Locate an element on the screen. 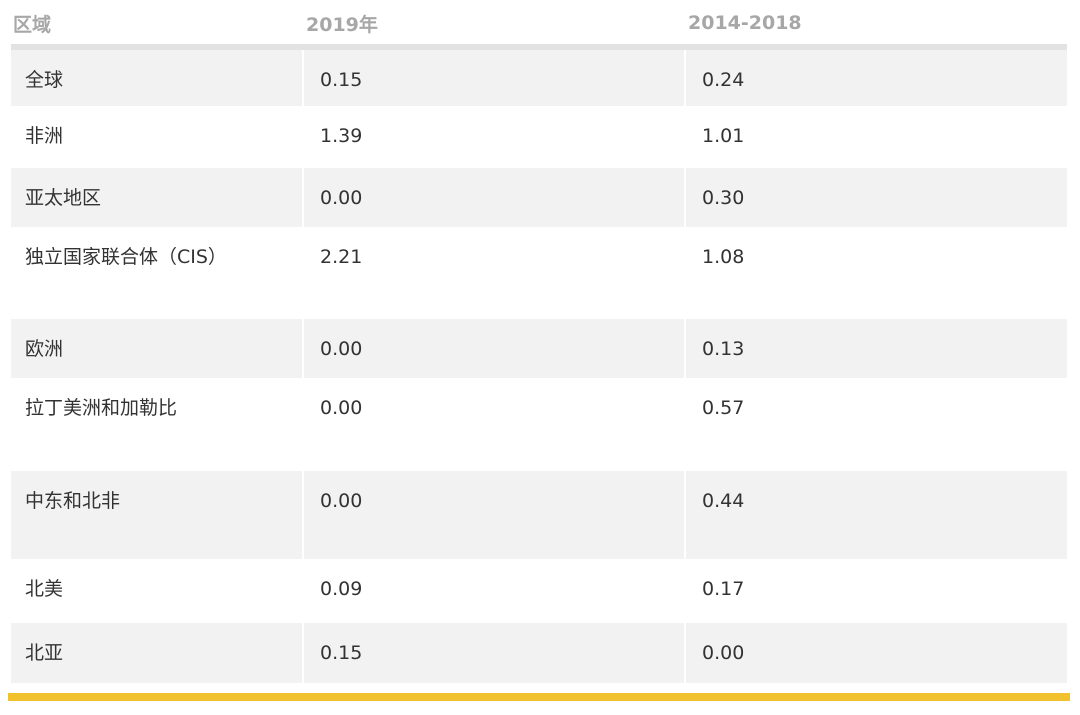  cell-2014-2018: 0.44 is located at coordinates (875, 515).